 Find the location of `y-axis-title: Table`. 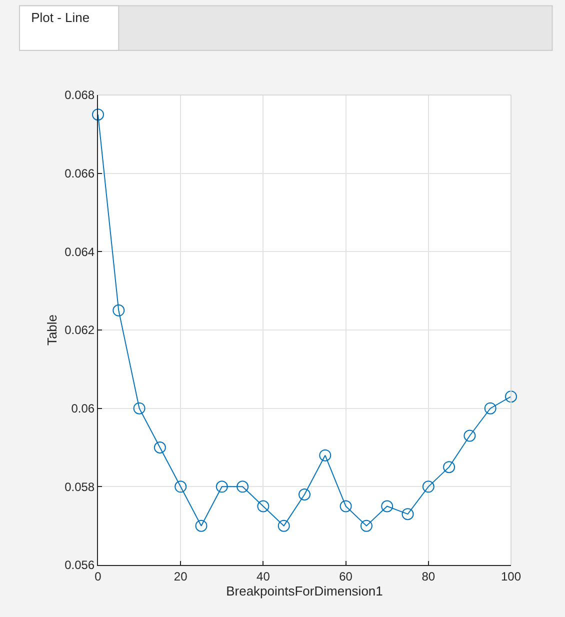

y-axis-title: Table is located at coordinates (52, 330).